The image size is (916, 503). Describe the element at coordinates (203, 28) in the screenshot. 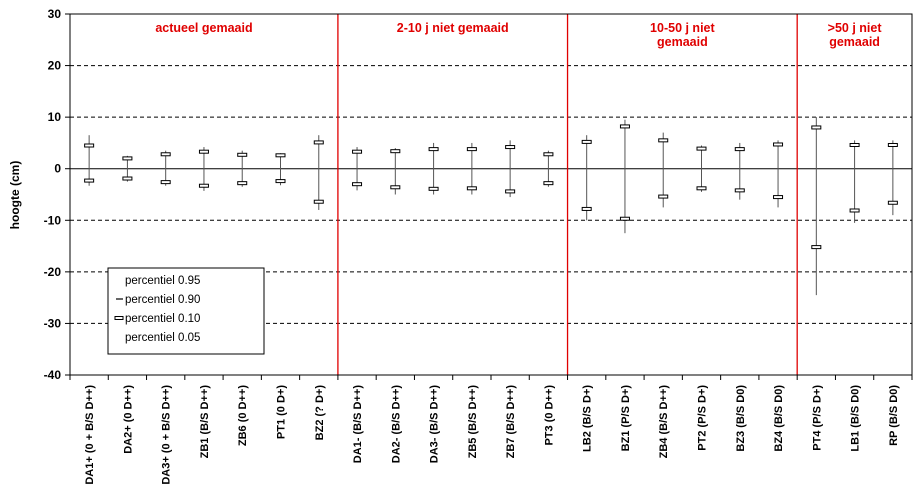

I see `section-label: actueel gemaaid` at that location.